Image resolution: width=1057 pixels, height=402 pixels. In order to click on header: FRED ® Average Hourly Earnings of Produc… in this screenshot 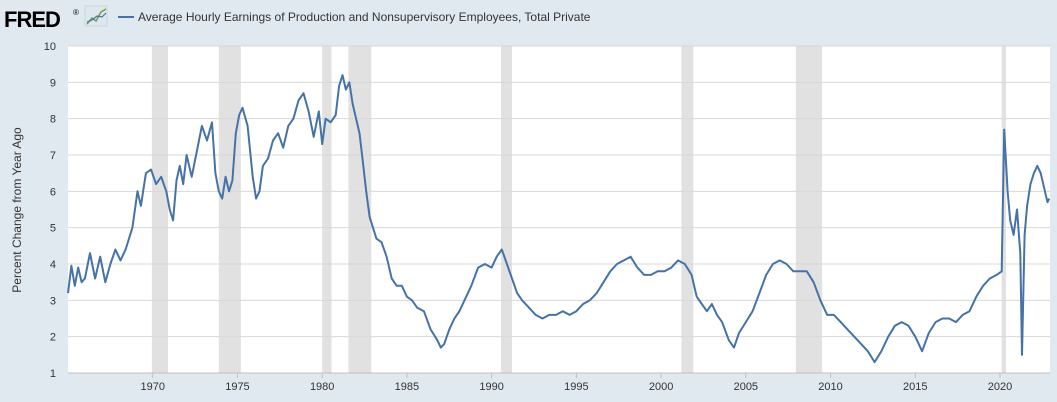, I will do `click(297, 18)`.